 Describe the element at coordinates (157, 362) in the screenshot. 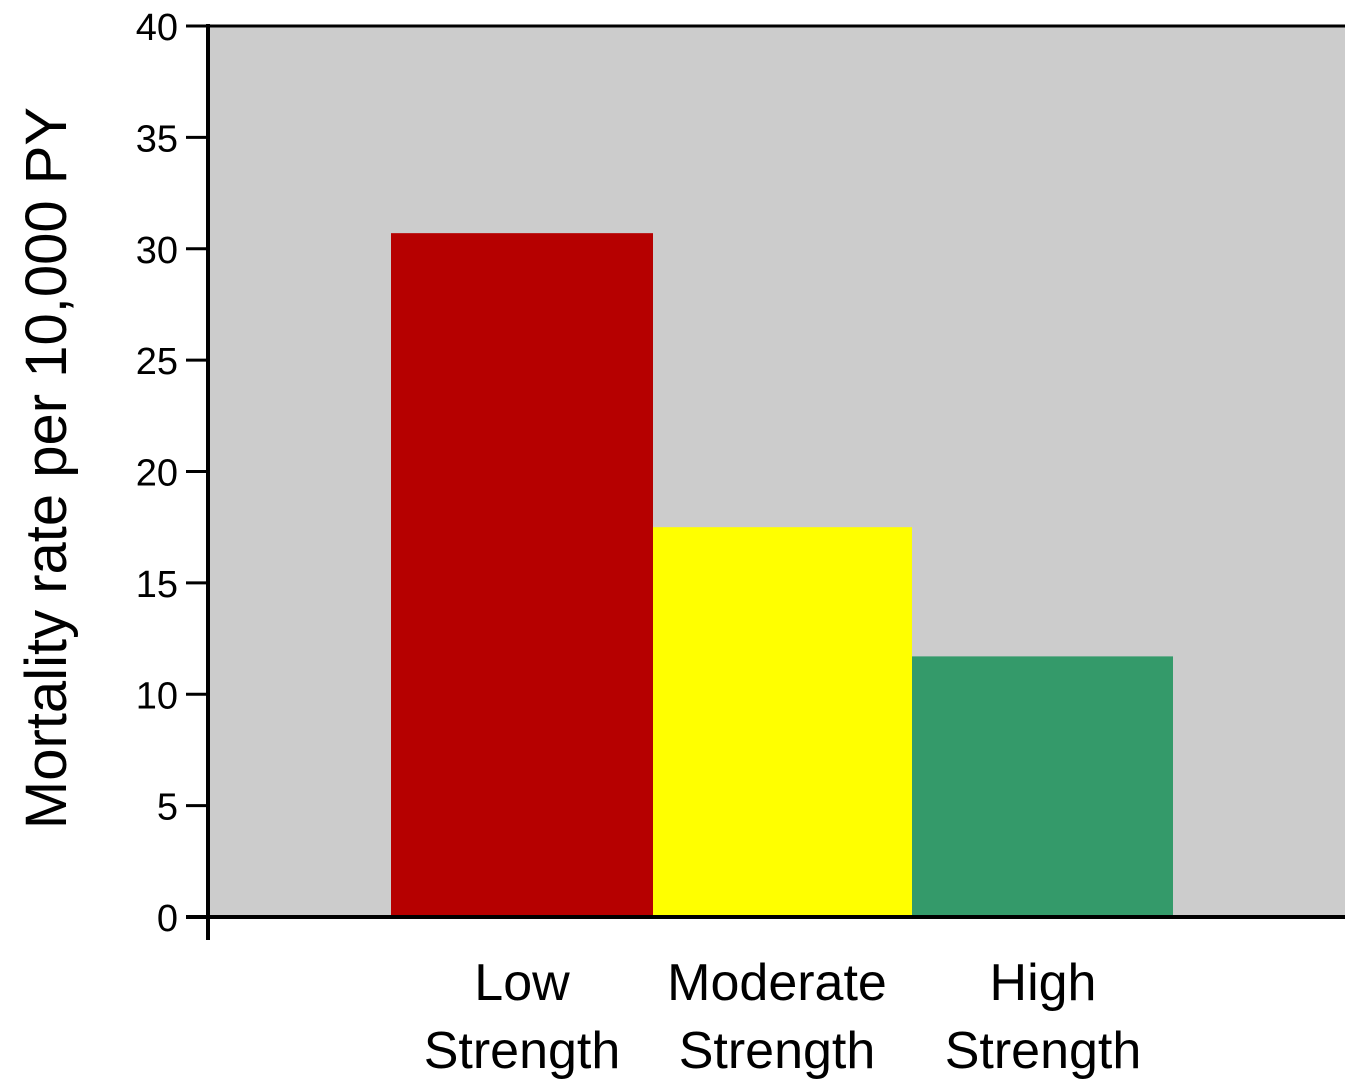

I see `y-tick-label: 25` at that location.